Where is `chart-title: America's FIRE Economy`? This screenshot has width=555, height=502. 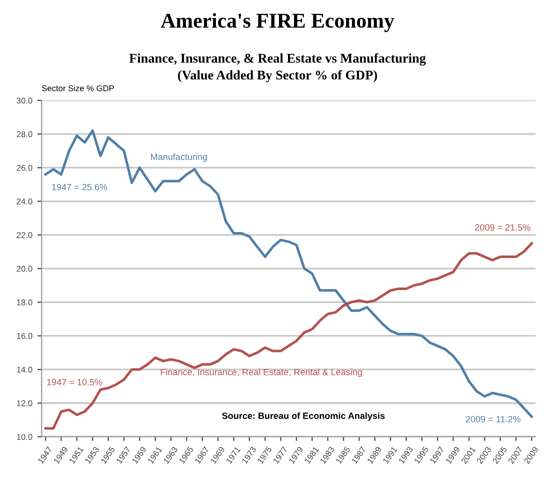 chart-title: America's FIRE Economy is located at coordinates (277, 22).